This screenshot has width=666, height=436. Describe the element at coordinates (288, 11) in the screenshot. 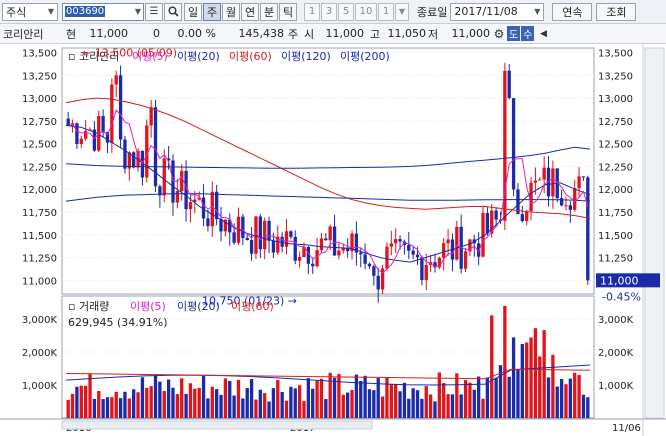

I see `tab-period-5: 틱` at that location.